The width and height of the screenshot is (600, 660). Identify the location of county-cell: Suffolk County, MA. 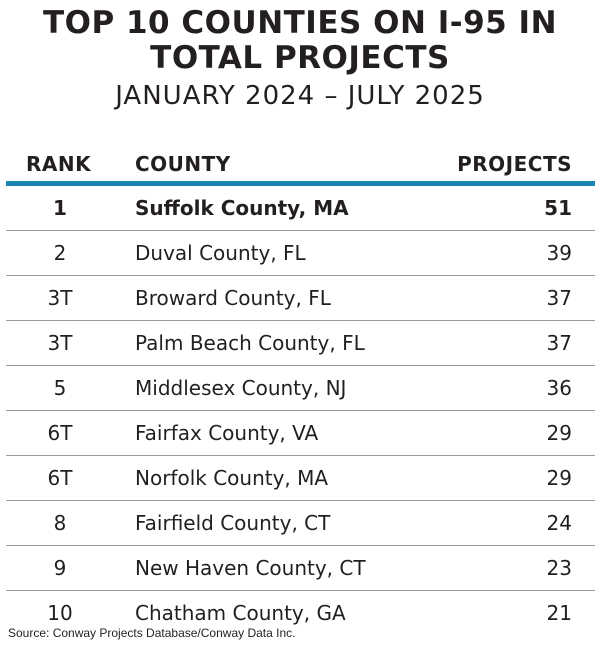
(242, 208).